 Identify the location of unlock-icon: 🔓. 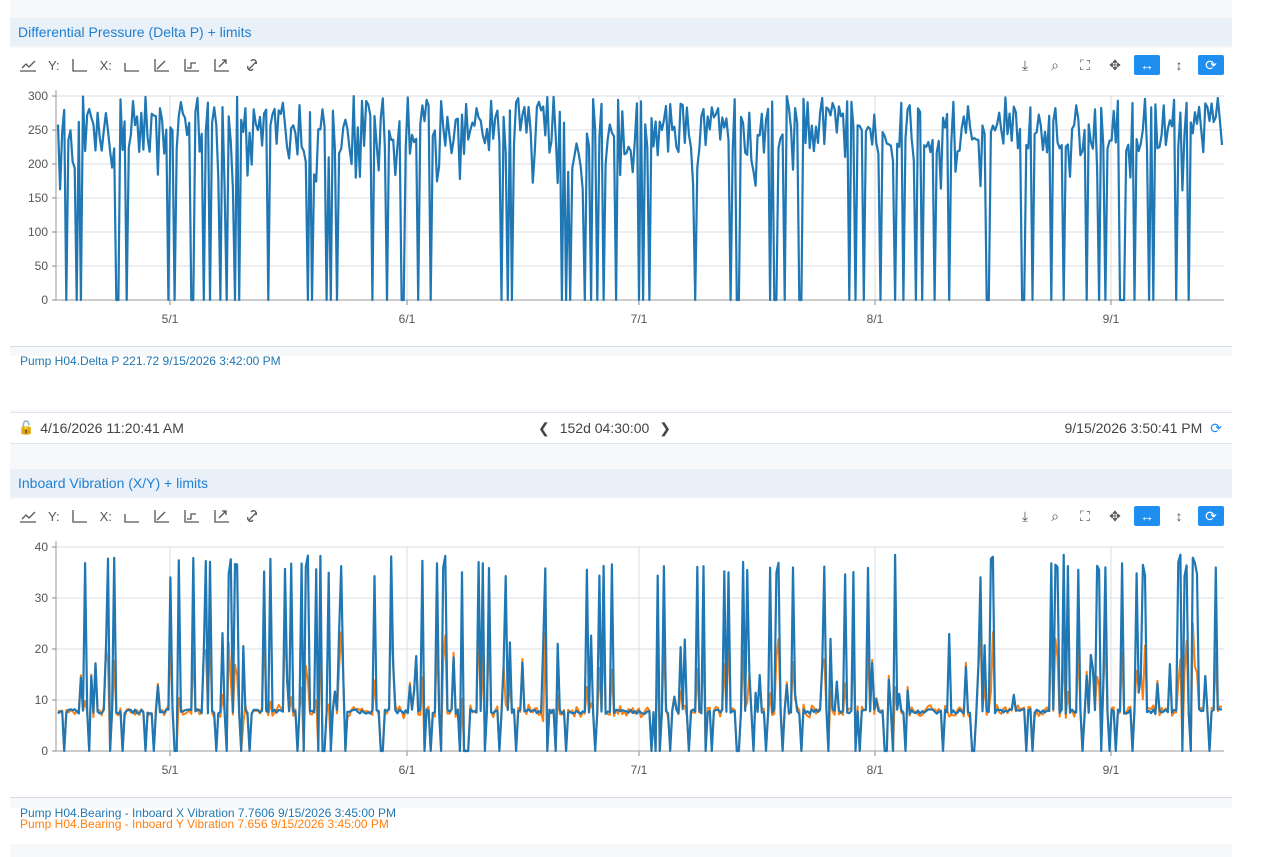
(26, 427).